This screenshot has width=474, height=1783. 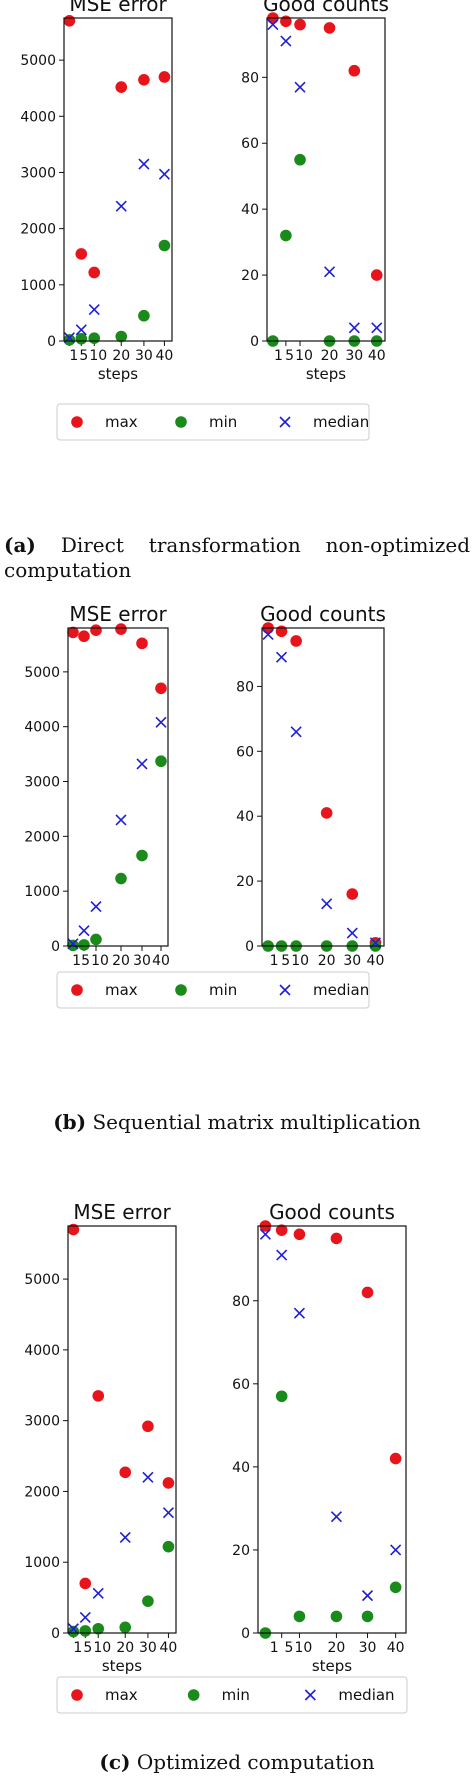 I want to click on y-tick-label: 20, so click(x=245, y=882).